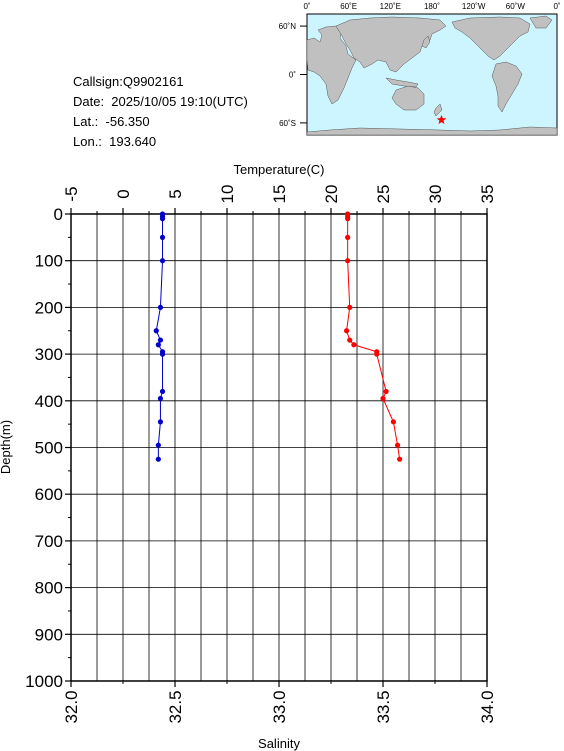  Describe the element at coordinates (287, 123) in the screenshot. I see `map-lat-label: 60˚S` at that location.